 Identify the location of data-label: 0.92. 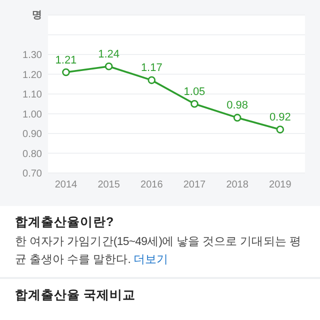
(280, 118).